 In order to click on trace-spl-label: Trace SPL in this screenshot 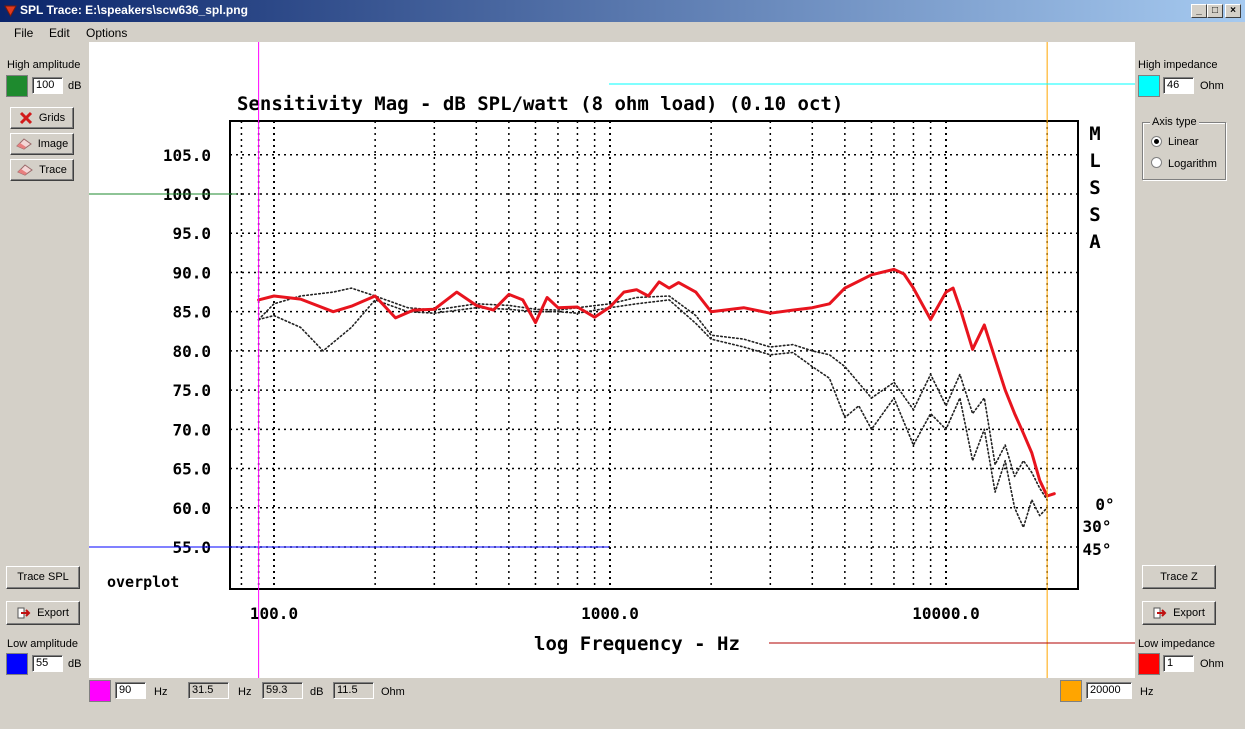, I will do `click(43, 577)`.